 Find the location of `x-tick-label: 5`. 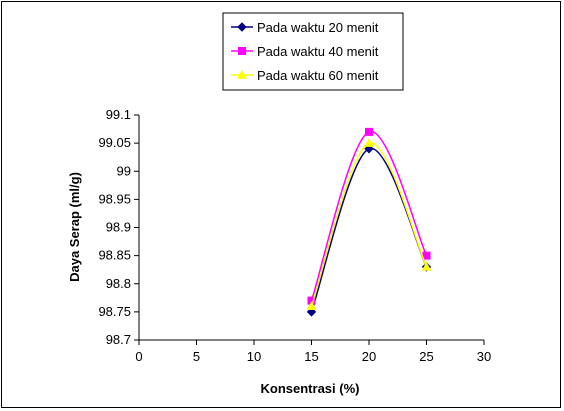

x-tick-label: 5 is located at coordinates (196, 356).